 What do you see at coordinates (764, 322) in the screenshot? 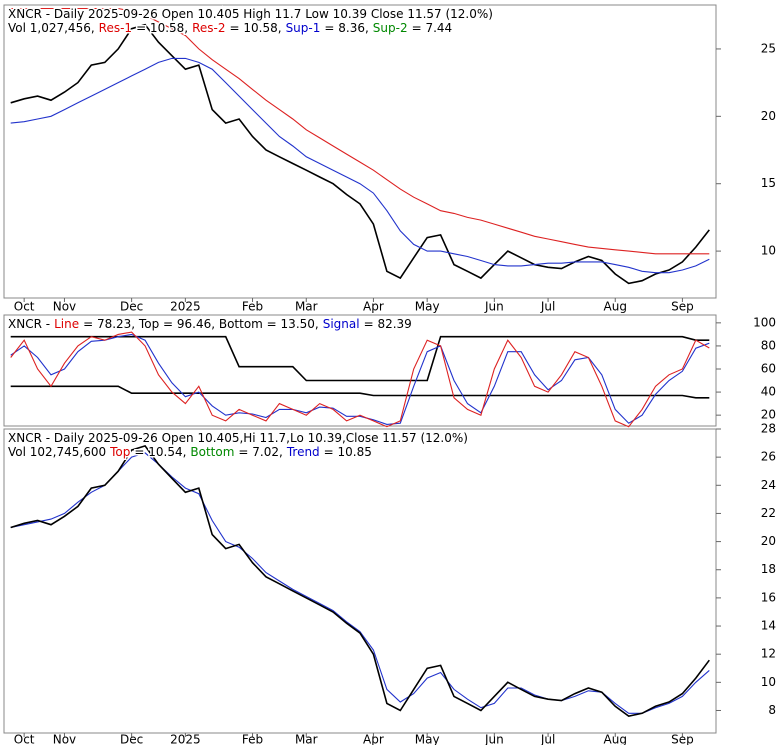
I see `y-tick-label: 100` at bounding box center [764, 322].